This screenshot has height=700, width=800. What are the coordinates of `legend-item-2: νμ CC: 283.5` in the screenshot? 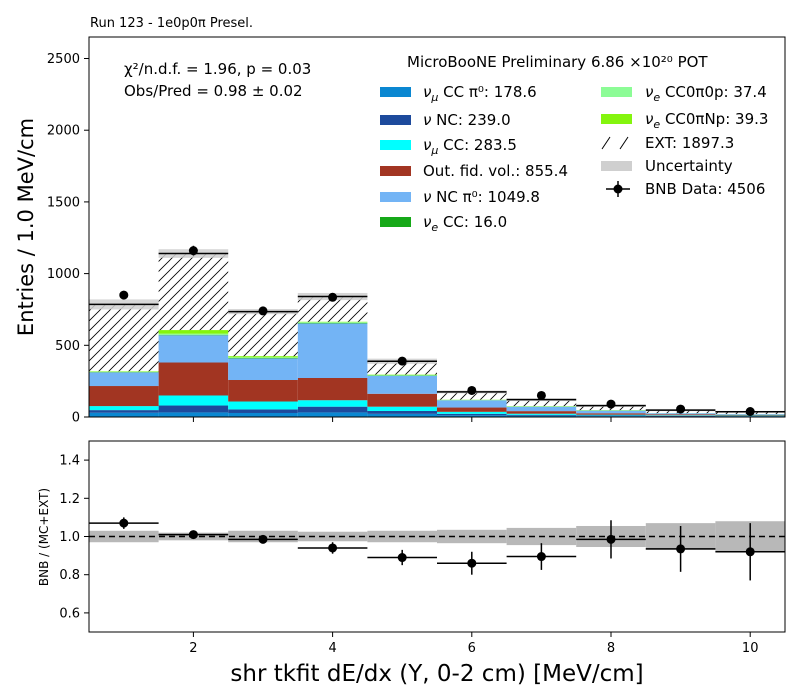 It's located at (448, 146).